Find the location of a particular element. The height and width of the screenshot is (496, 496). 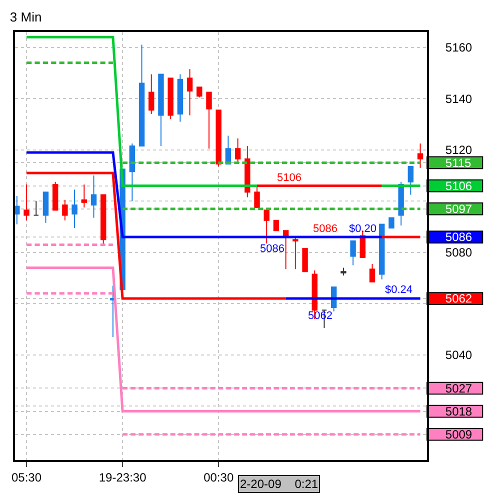

y-tick-label: 5040 is located at coordinates (458, 355).